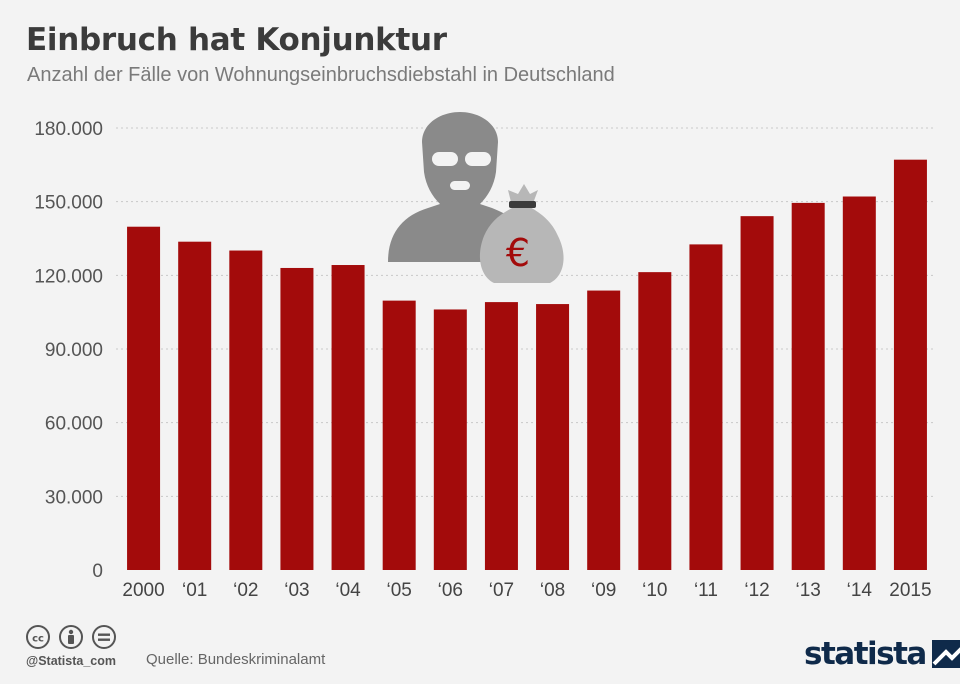  I want to click on statista-logo: statista, so click(882, 654).